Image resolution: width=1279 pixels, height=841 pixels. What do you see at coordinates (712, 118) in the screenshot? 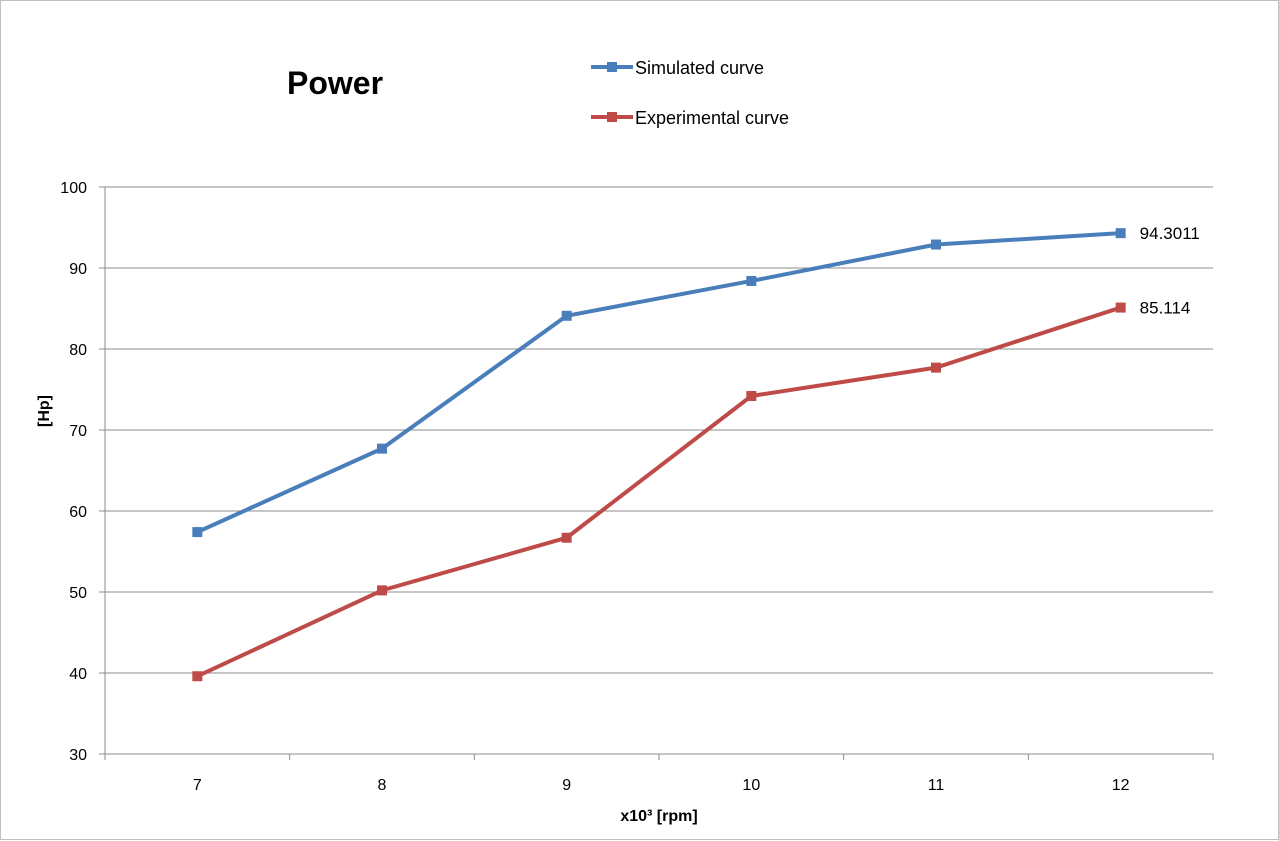
I see `legend-label: Experimental curve` at bounding box center [712, 118].